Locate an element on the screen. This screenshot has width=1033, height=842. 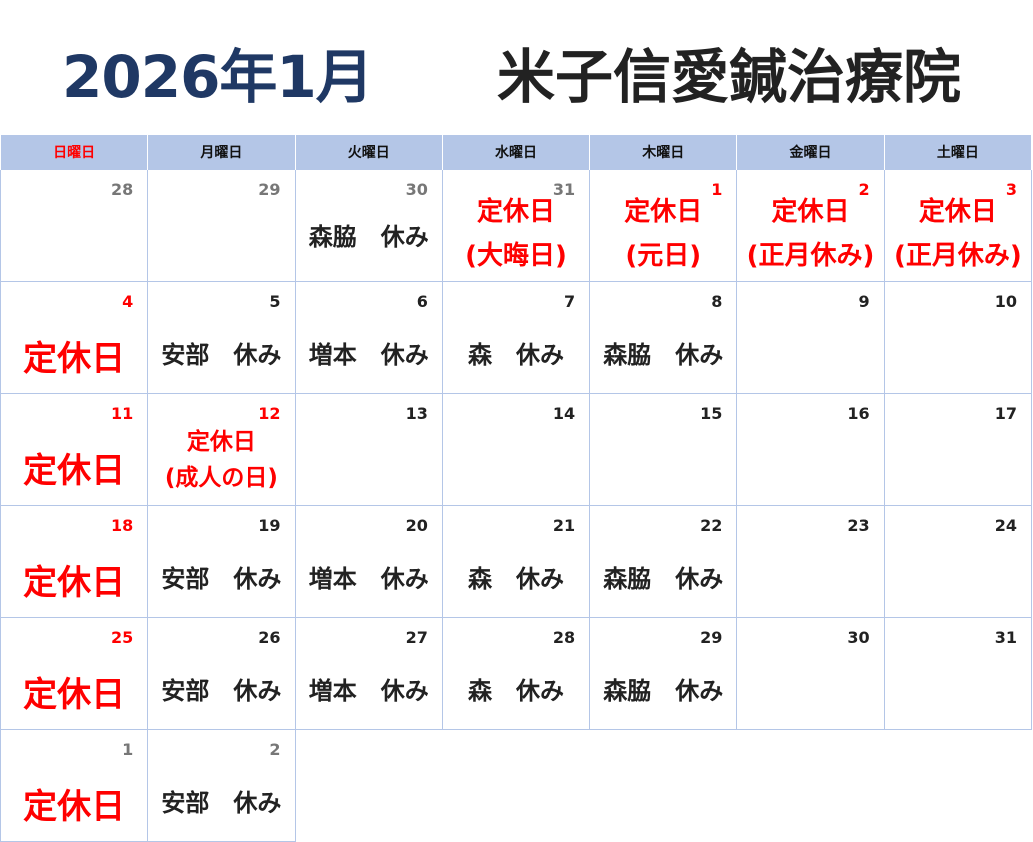
day-cell: 31 is located at coordinates (958, 673).